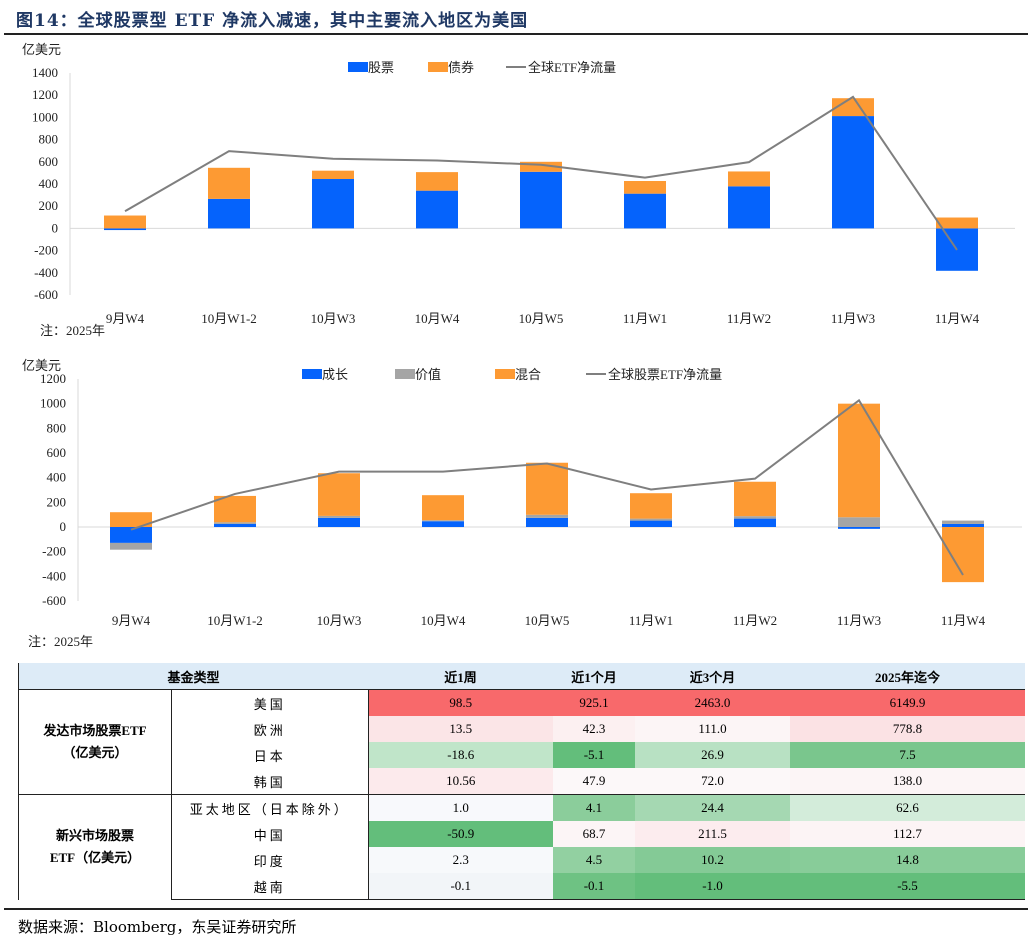 This screenshot has width=1032, height=944. What do you see at coordinates (907, 860) in the screenshot?
I see `value-cell: 14.8` at bounding box center [907, 860].